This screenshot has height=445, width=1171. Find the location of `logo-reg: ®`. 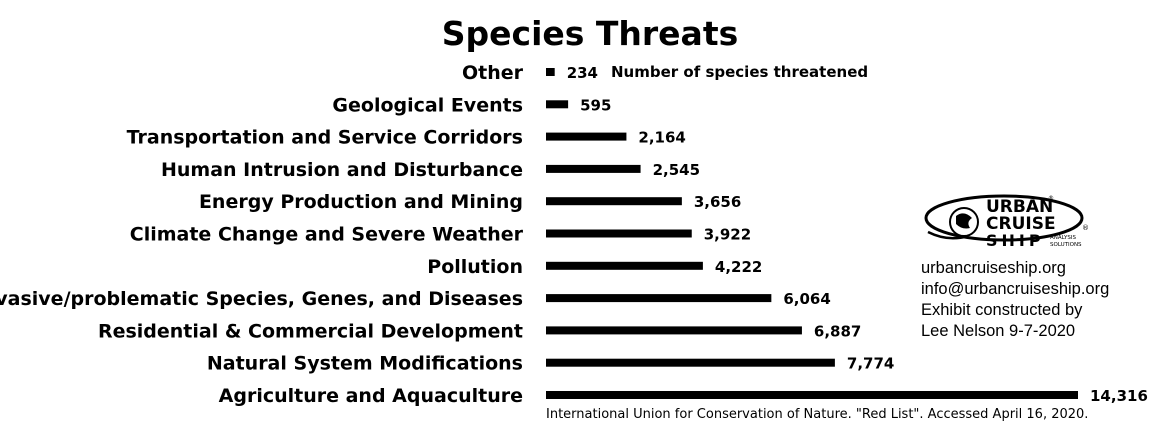

logo-reg: ® is located at coordinates (1085, 228).